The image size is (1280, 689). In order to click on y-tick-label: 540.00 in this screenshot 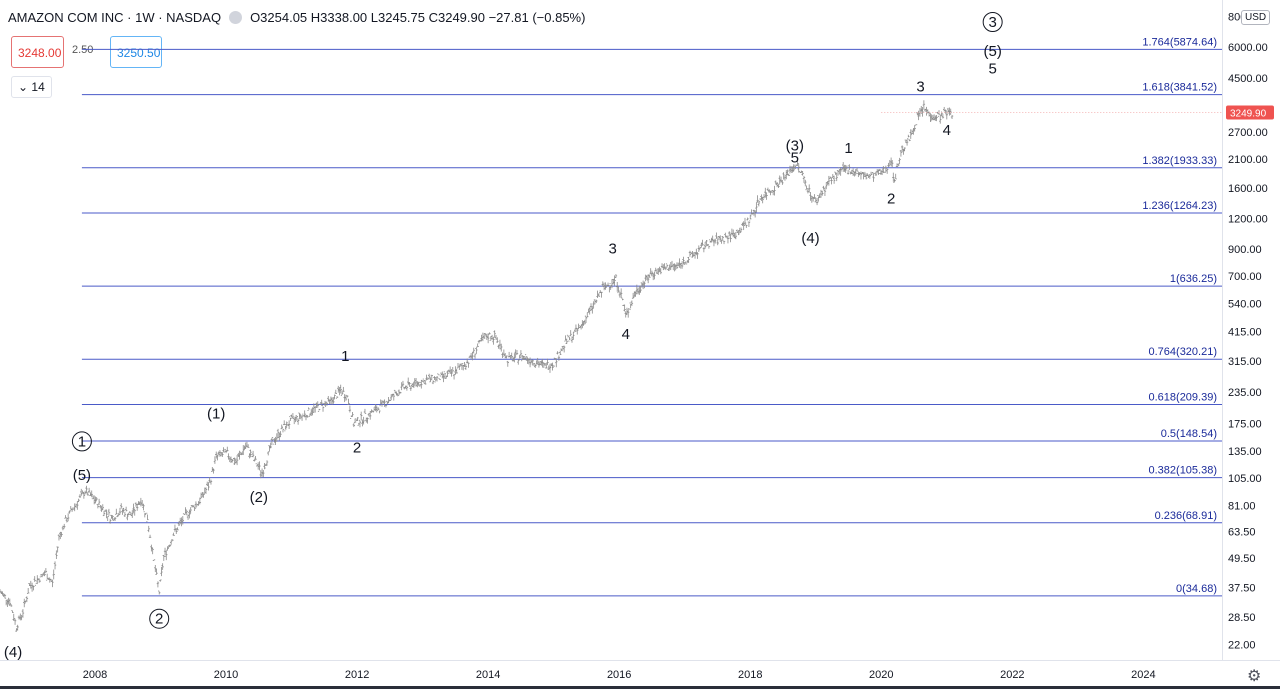, I will do `click(1245, 305)`.